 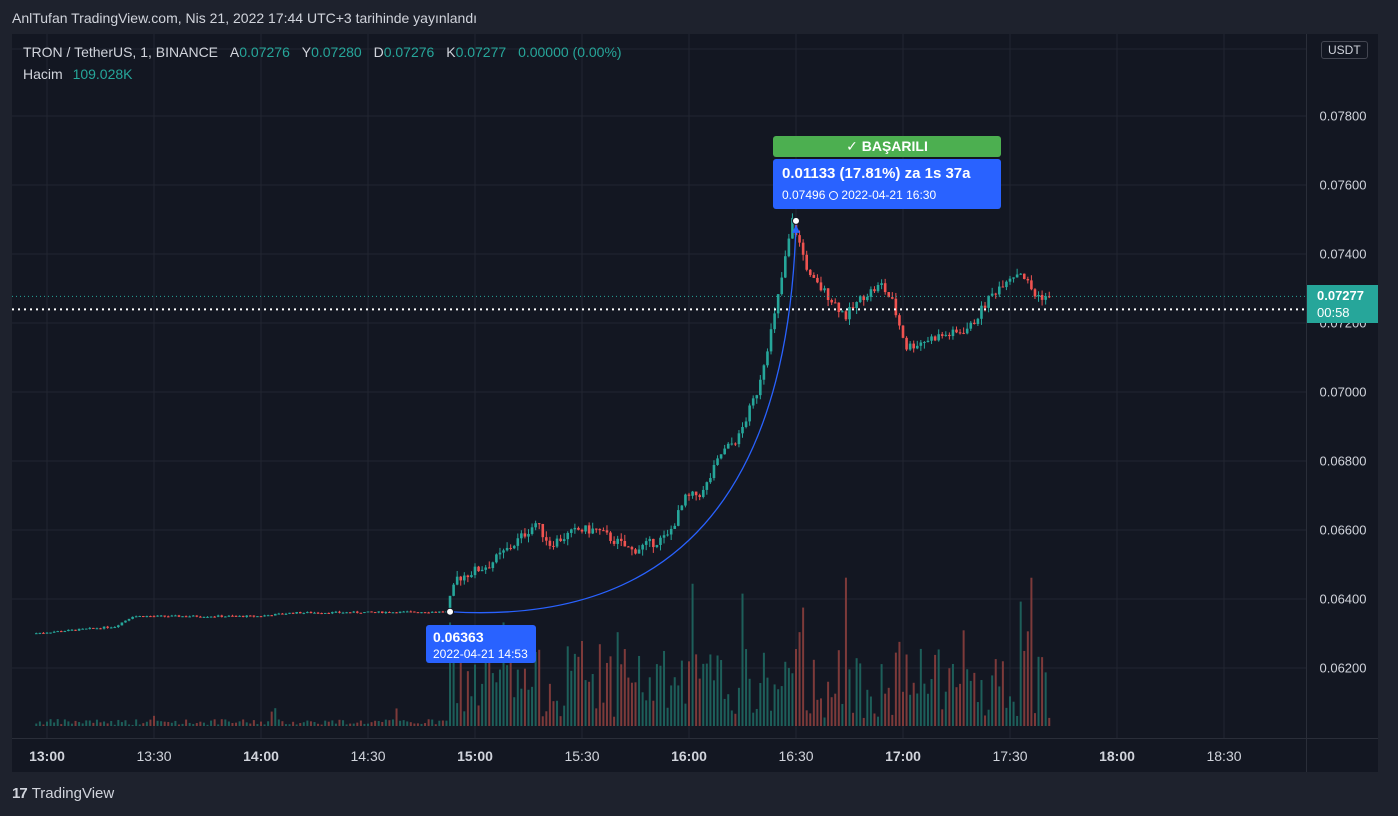 I want to click on tradingview-brand: 17 TradingView, so click(x=63, y=793).